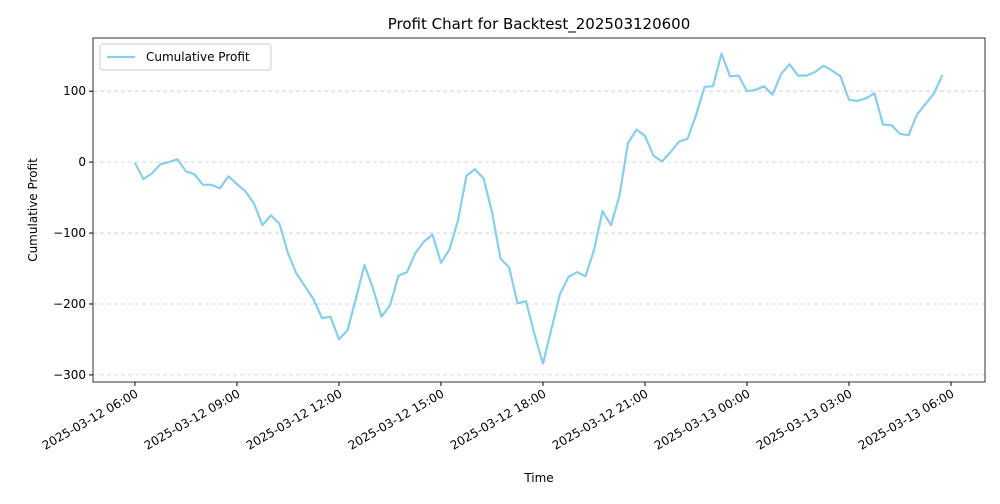  Describe the element at coordinates (69, 233) in the screenshot. I see `y-tick-label: −100` at that location.